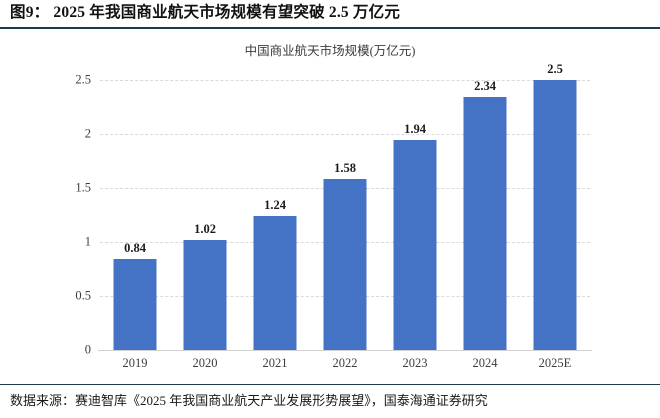 Image resolution: width=660 pixels, height=418 pixels. I want to click on figure-title-bar: 图9： 2025 年我国商业航天市场规模有望突破 2.5 万亿元, so click(330, 15).